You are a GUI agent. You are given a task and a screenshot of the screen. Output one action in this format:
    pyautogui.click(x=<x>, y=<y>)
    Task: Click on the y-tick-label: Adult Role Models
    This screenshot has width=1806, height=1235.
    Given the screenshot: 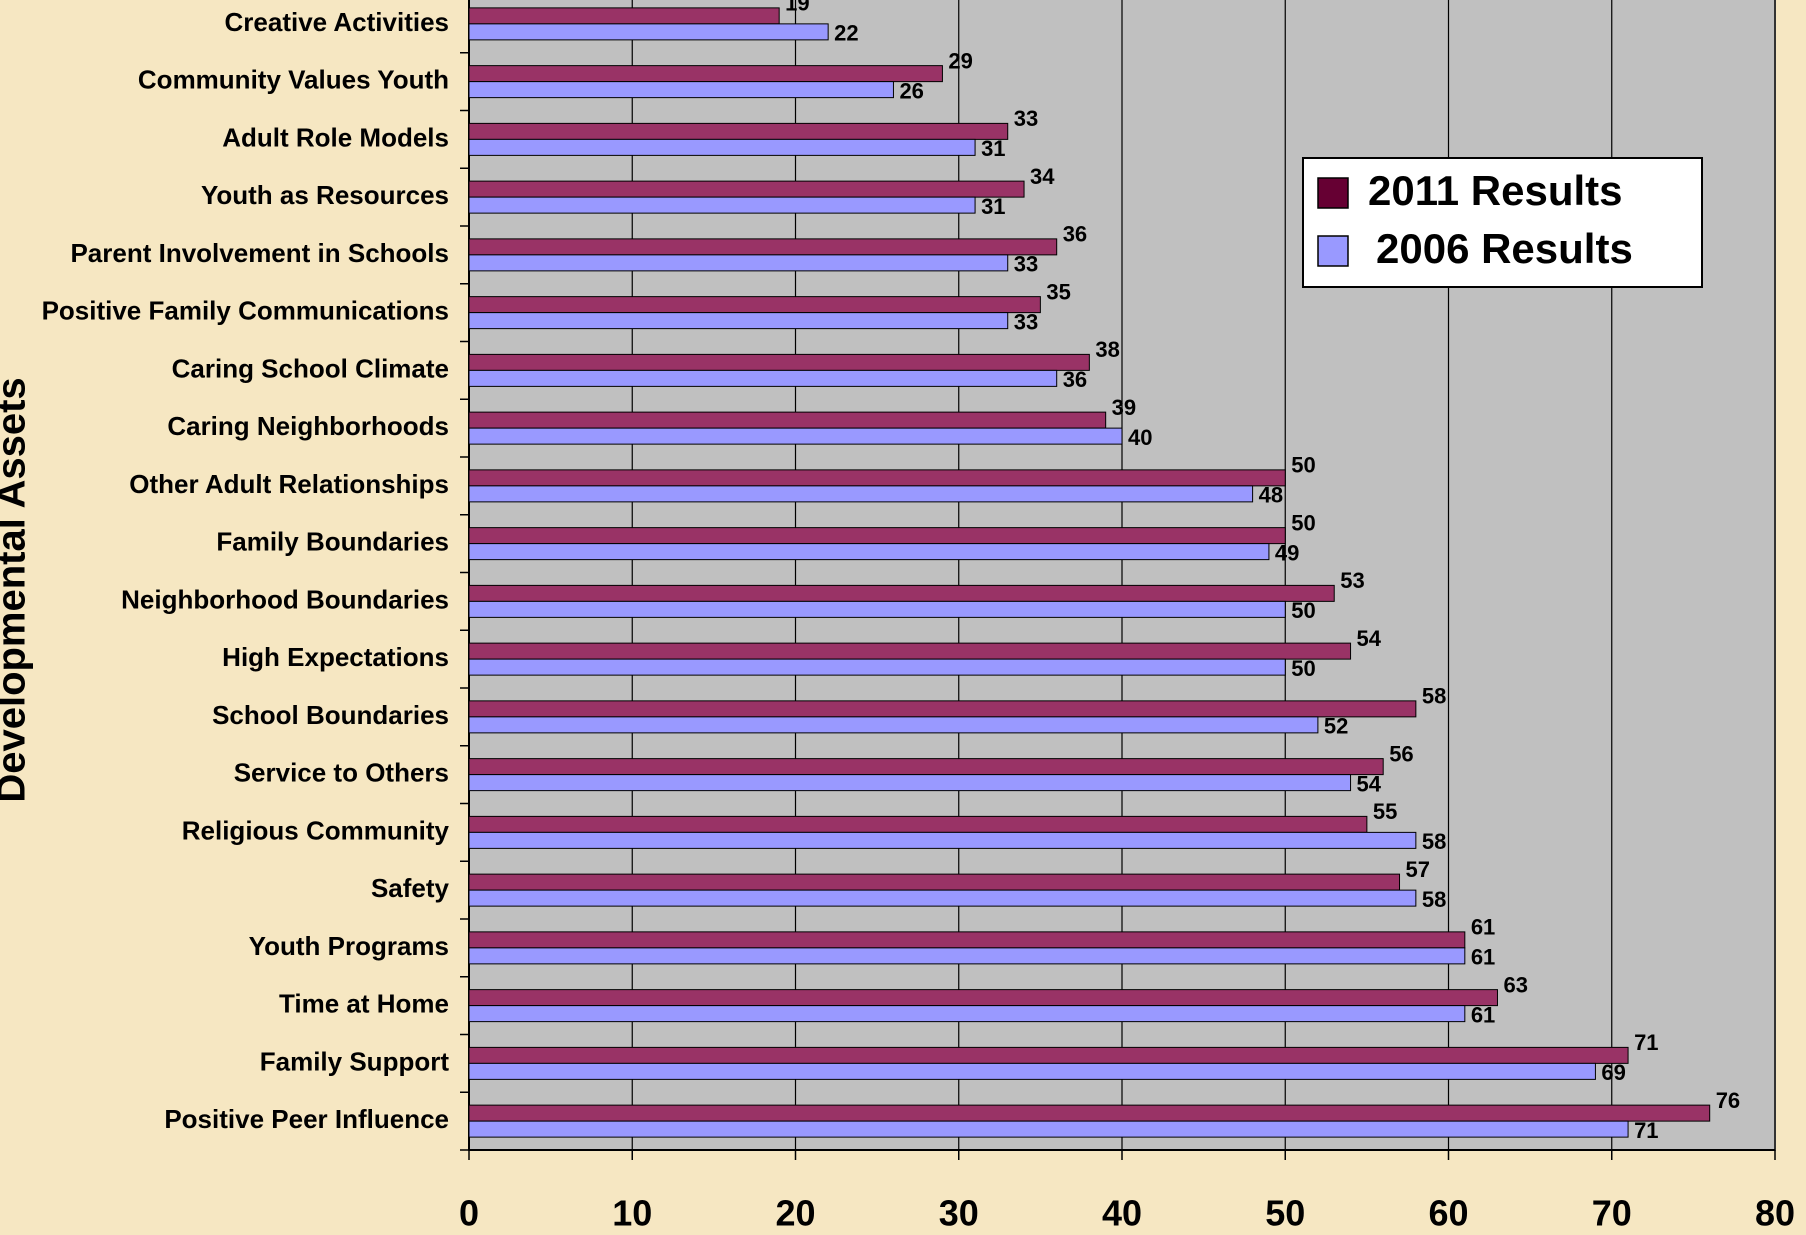 What is the action you would take?
    pyautogui.click(x=335, y=137)
    